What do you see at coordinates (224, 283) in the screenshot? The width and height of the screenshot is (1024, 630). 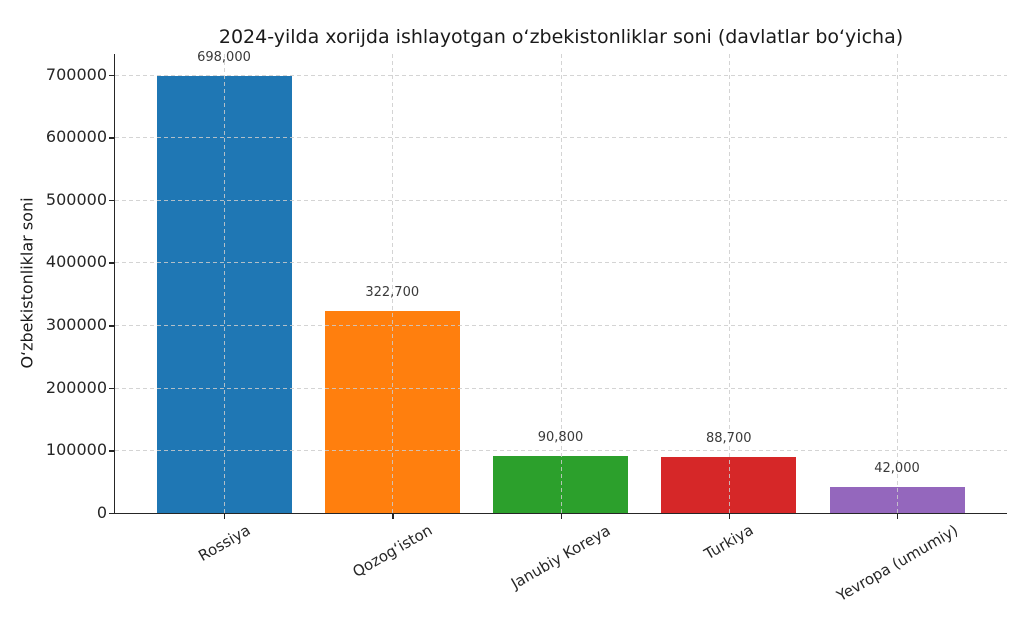 I see `gridline-v-rossiya` at bounding box center [224, 283].